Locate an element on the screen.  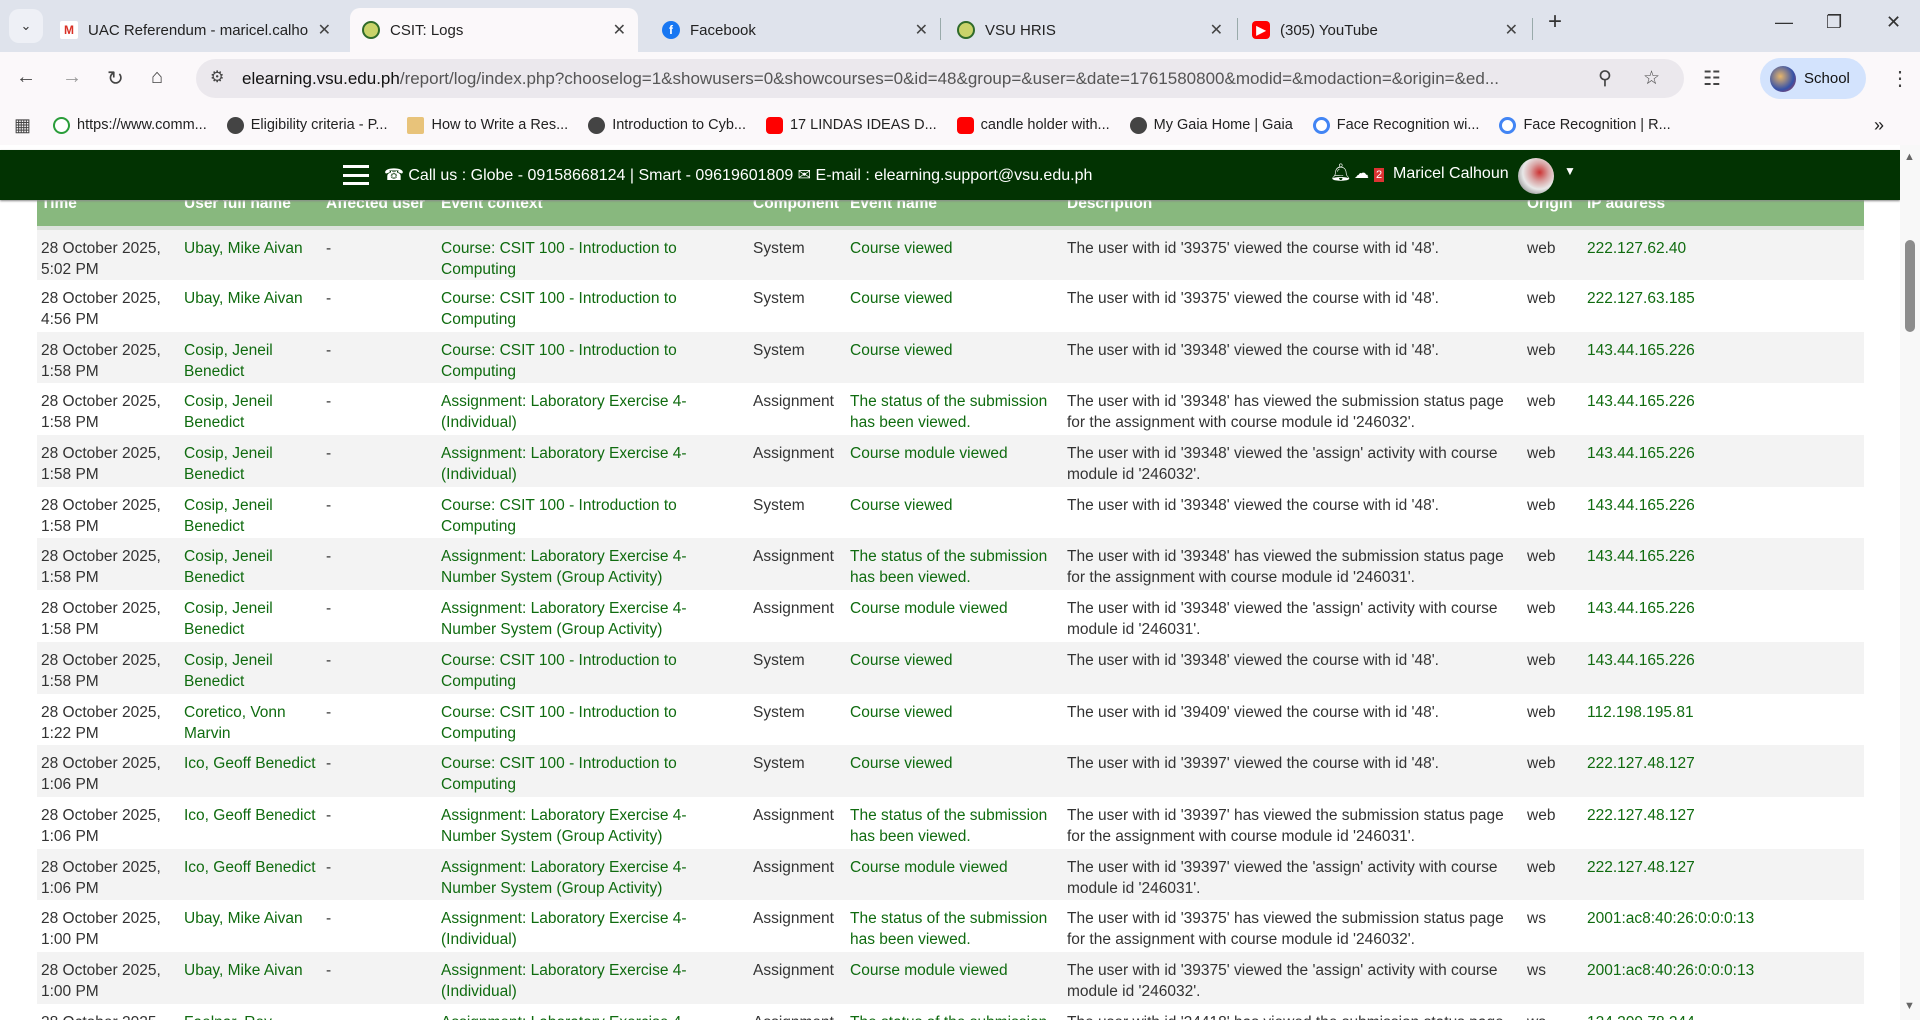
scroll-up-icon: ▲ is located at coordinates (1909, 157).